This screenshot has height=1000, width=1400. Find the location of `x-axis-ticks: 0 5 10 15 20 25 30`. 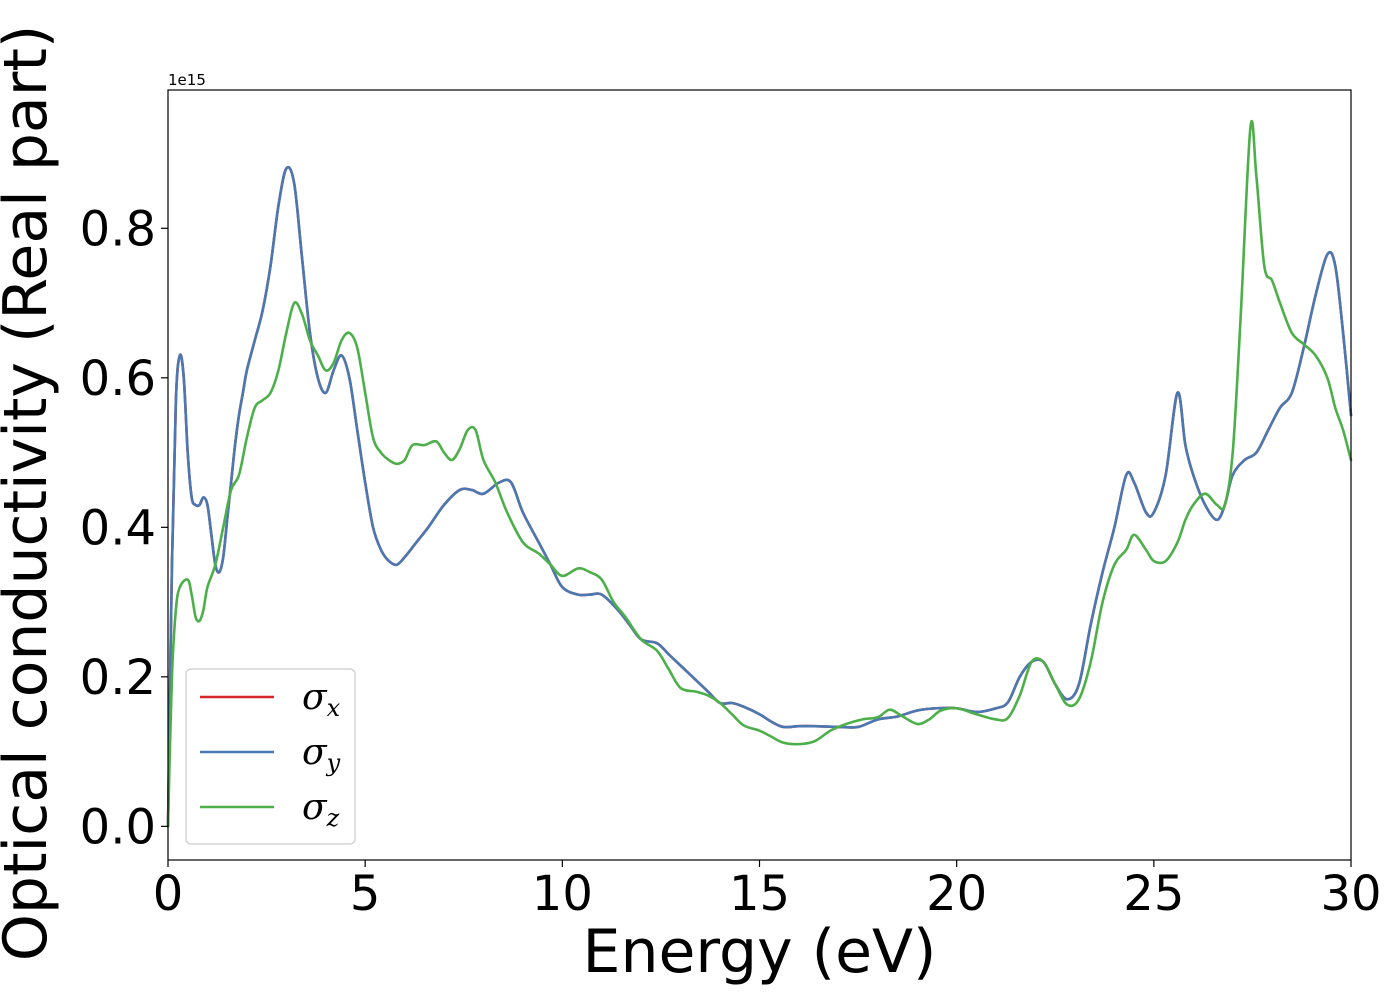

x-axis-ticks: 0 5 10 15 20 25 30 is located at coordinates (767, 891).